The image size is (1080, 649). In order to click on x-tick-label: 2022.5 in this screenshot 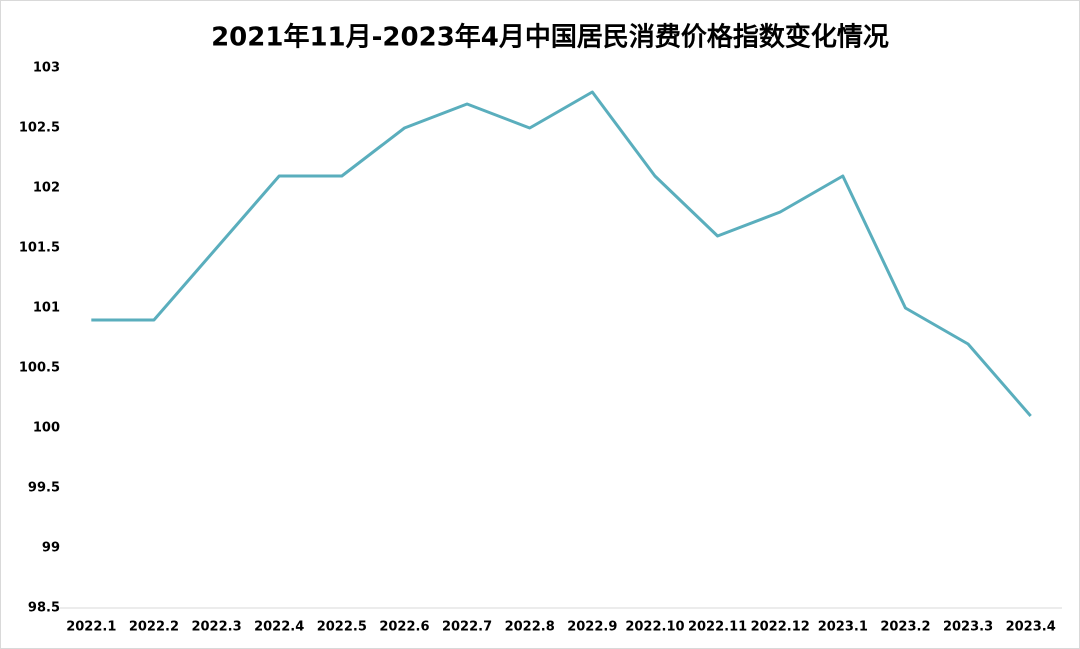, I will do `click(342, 627)`.